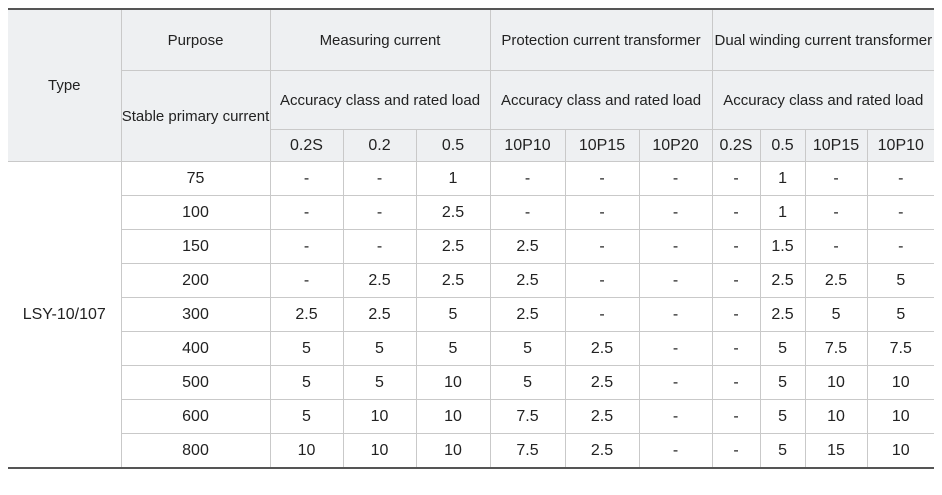 This screenshot has height=495, width=942. Describe the element at coordinates (65, 85) in the screenshot. I see `type-header: Type` at that location.